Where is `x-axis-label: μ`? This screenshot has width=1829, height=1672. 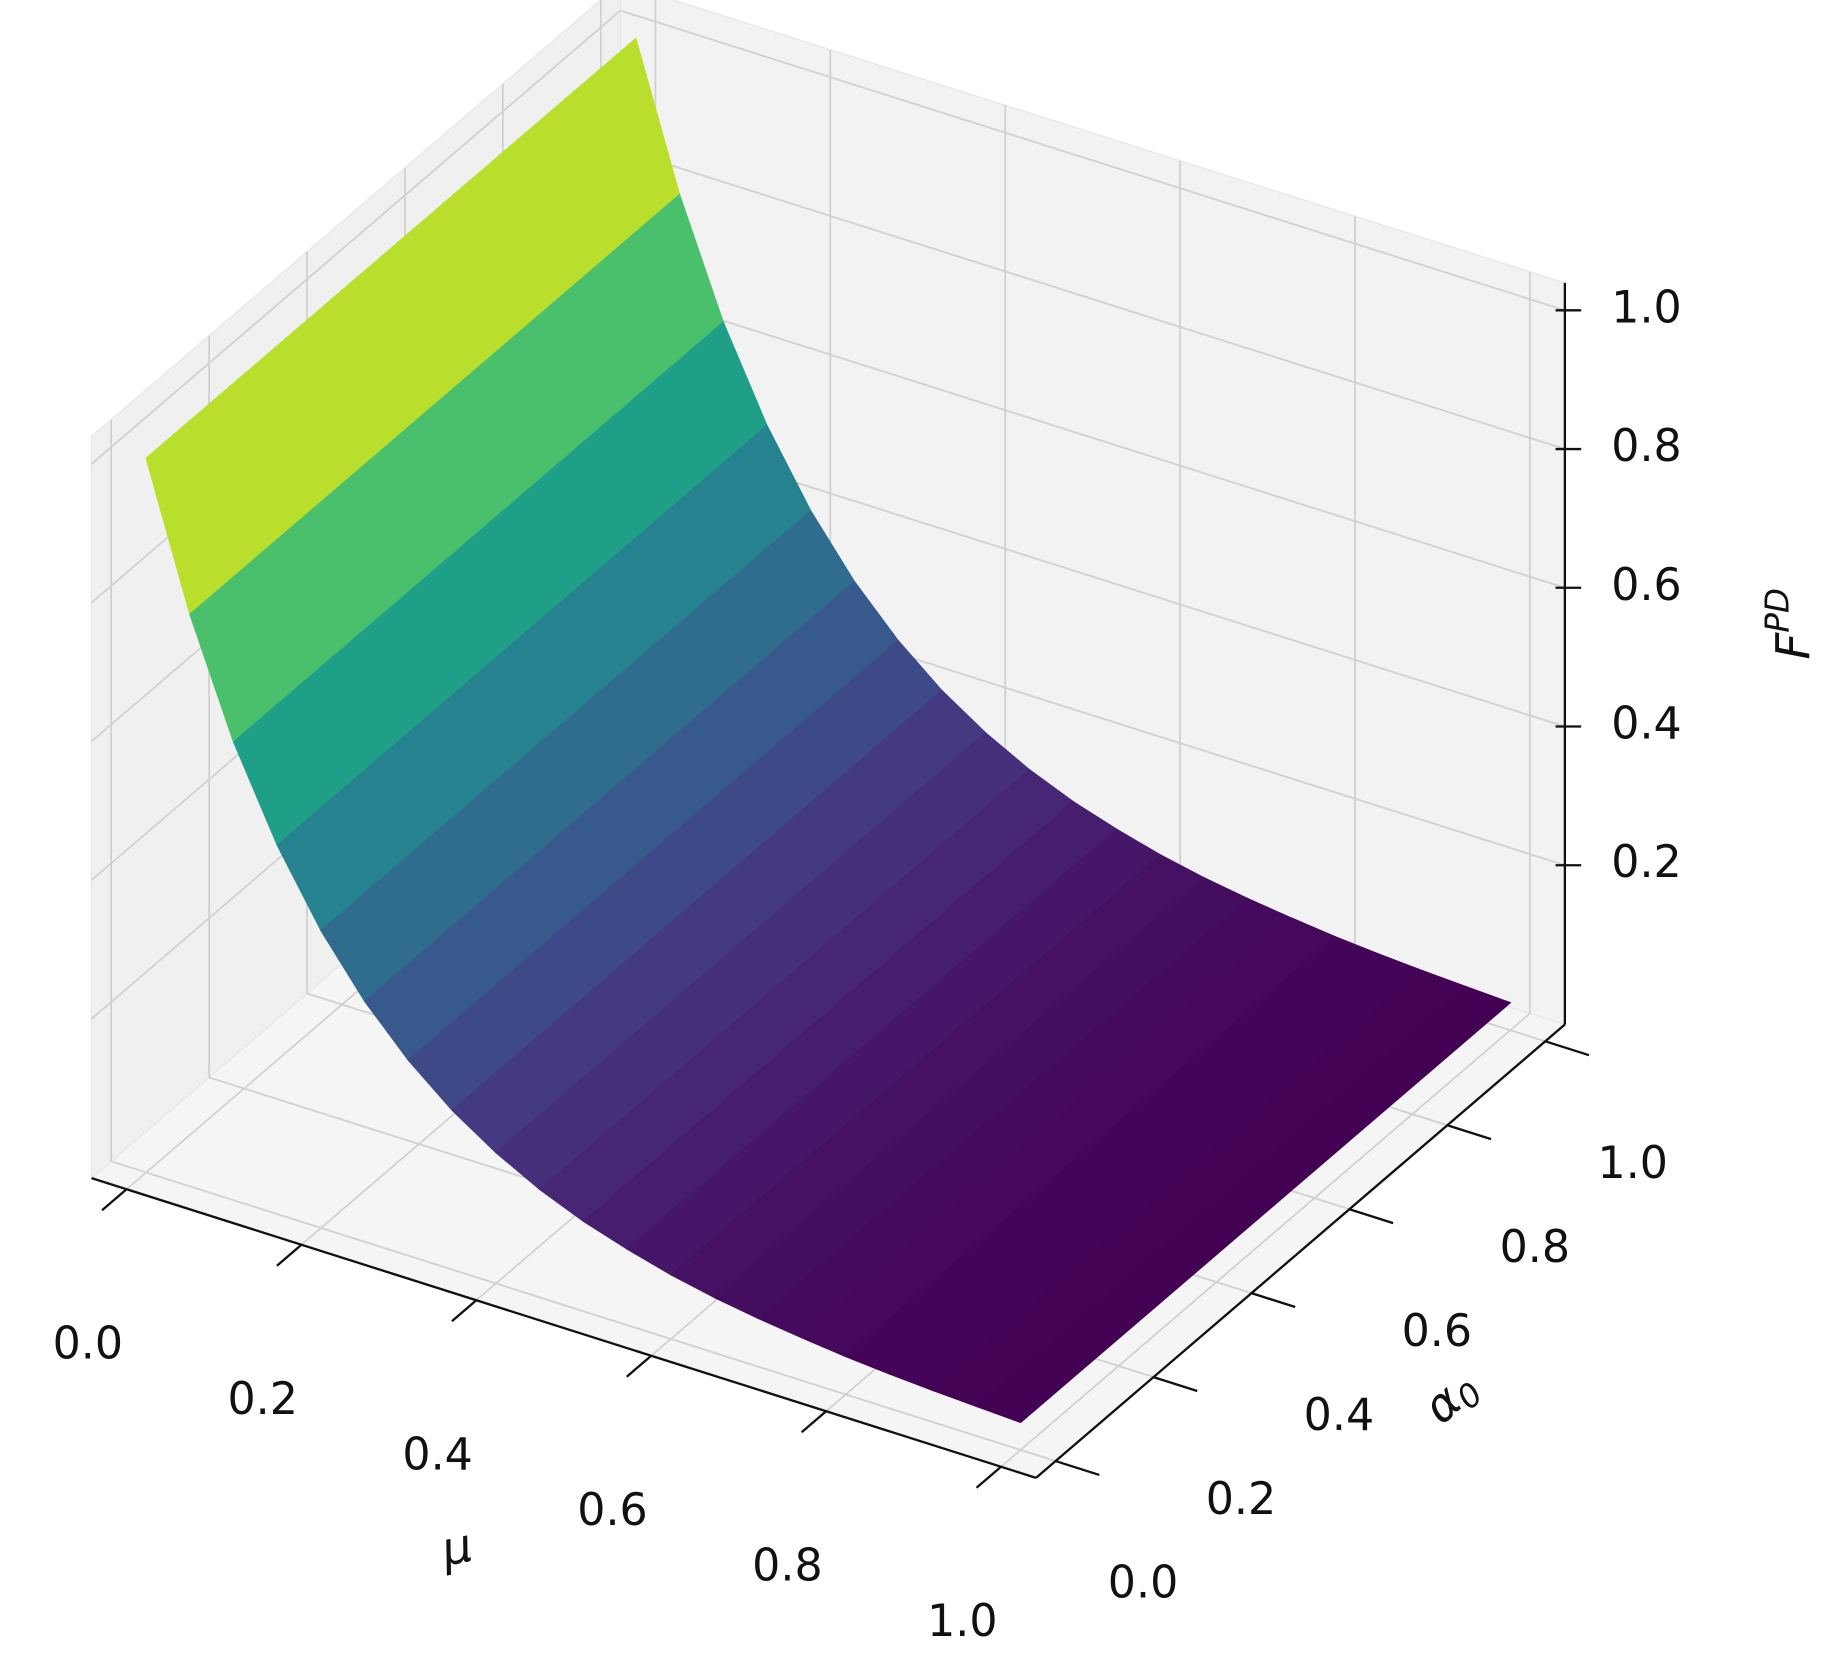 x-axis-label: μ is located at coordinates (456, 1547).